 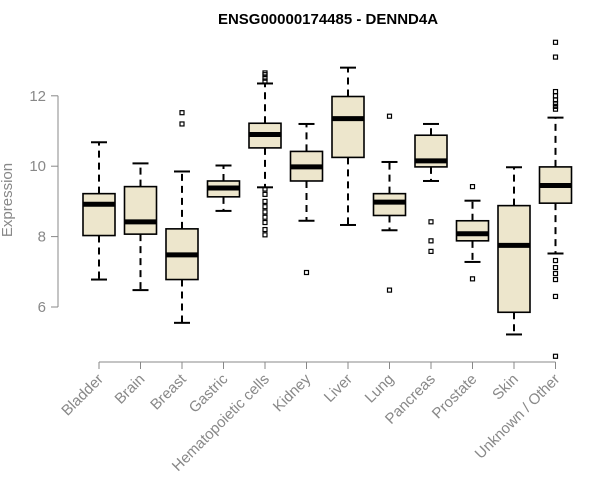 I want to click on x-tick-label: Skin, so click(x=505, y=387).